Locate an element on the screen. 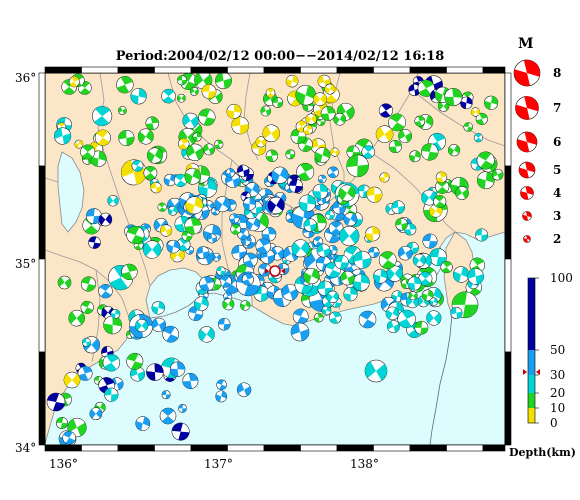  lat-label-34: 34° is located at coordinates (25, 448).